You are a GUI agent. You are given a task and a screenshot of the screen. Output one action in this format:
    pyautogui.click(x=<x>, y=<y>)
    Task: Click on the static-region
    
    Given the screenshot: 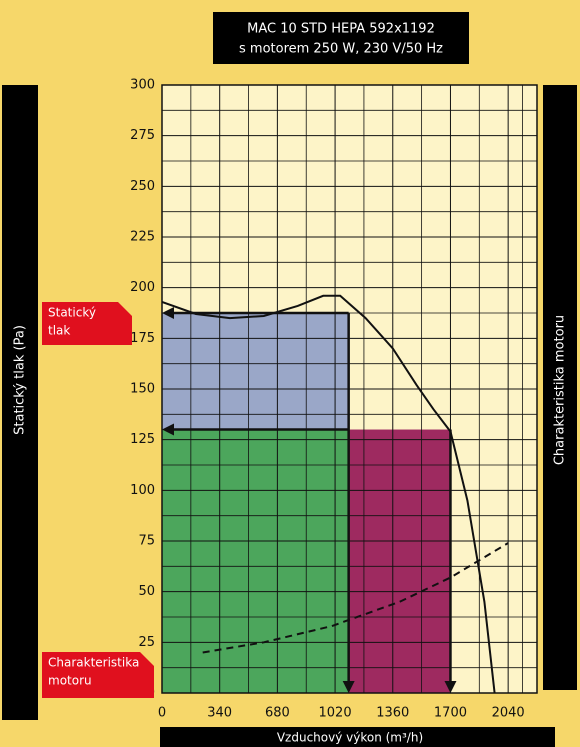 What is the action you would take?
    pyautogui.click(x=255, y=371)
    